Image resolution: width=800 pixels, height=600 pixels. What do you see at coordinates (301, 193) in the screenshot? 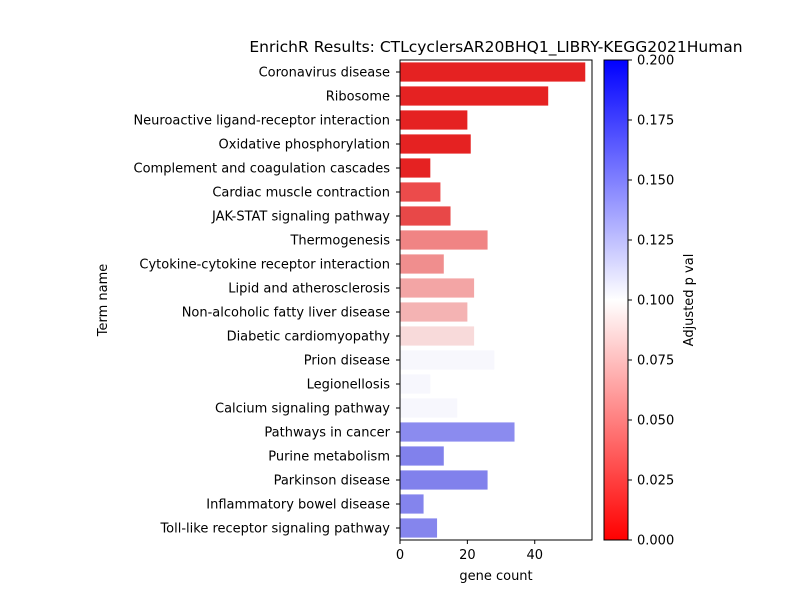
I see `y-tick-label: Cardiac muscle contraction` at bounding box center [301, 193].